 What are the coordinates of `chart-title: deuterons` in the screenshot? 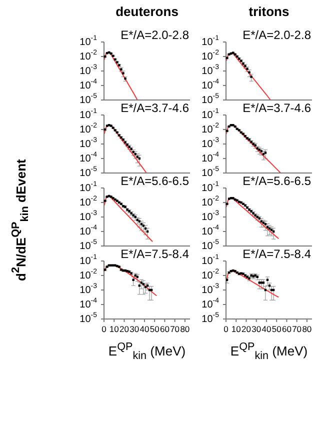 It's located at (147, 11).